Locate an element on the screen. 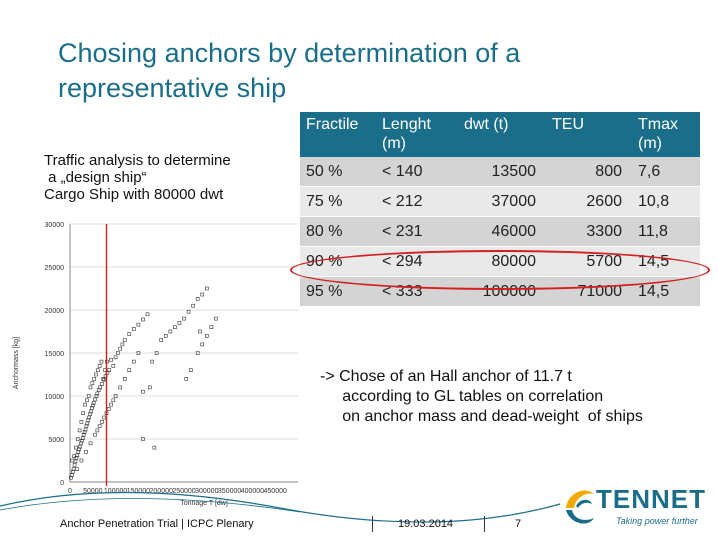 This screenshot has height=539, width=718. logo-tagline: Taking power further is located at coordinates (657, 521).